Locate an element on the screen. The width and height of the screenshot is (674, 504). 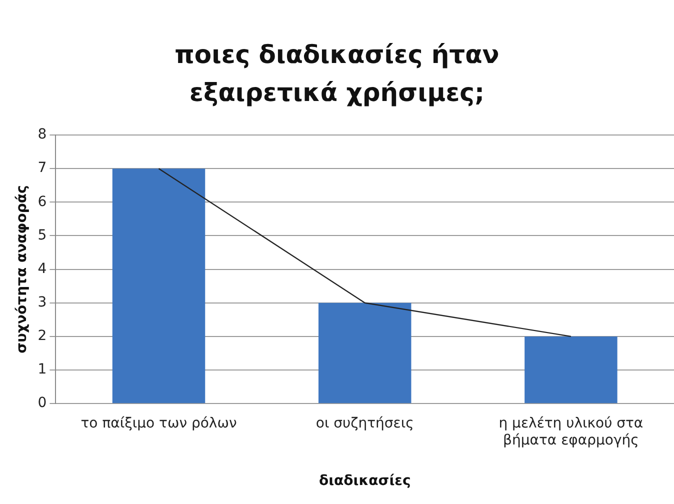
y-tick-label: 0 is located at coordinates (42, 403).